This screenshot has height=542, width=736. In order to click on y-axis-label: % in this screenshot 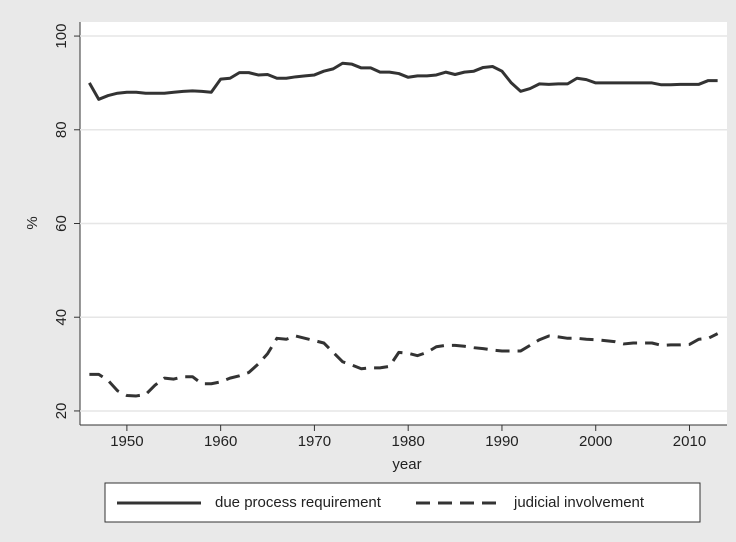, I will do `click(32, 222)`.